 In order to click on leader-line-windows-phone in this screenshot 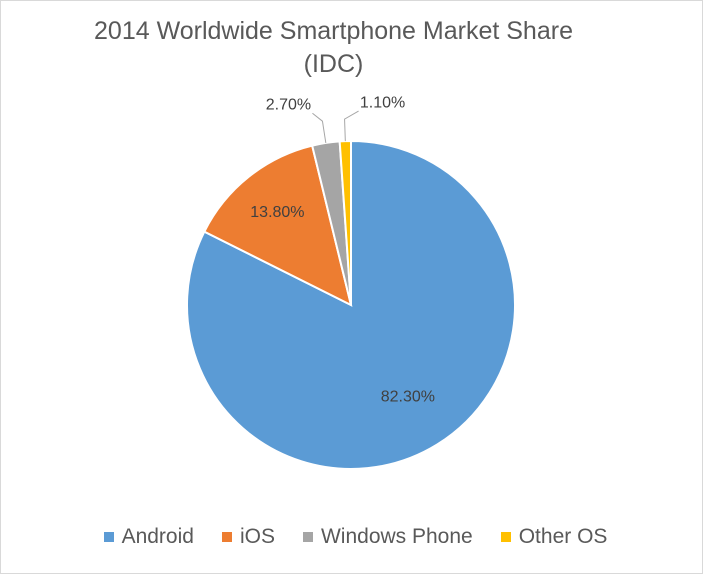, I will do `click(319, 128)`.